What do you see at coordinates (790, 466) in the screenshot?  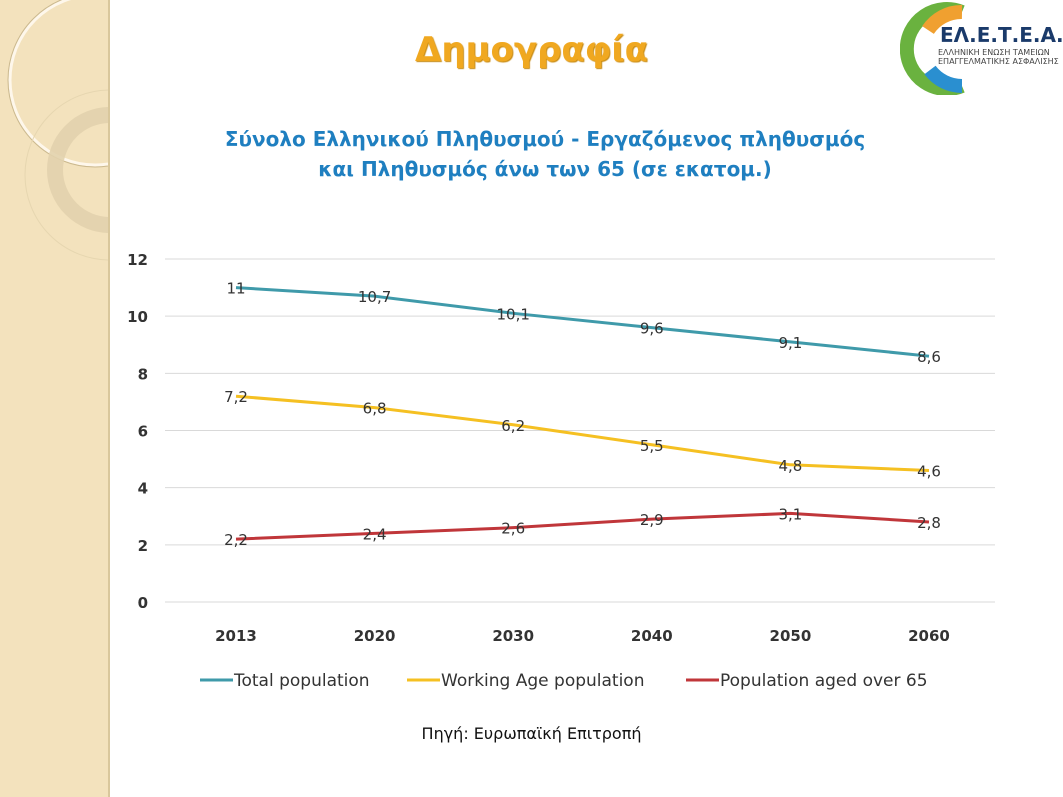 I see `data-label: 4,8` at bounding box center [790, 466].